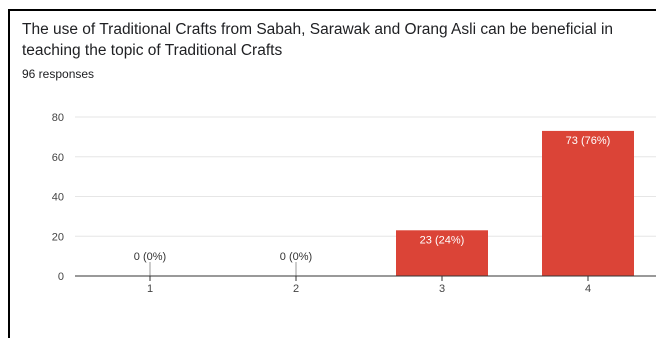 The height and width of the screenshot is (338, 656). Describe the element at coordinates (58, 158) in the screenshot. I see `y-tick-label: 60` at that location.